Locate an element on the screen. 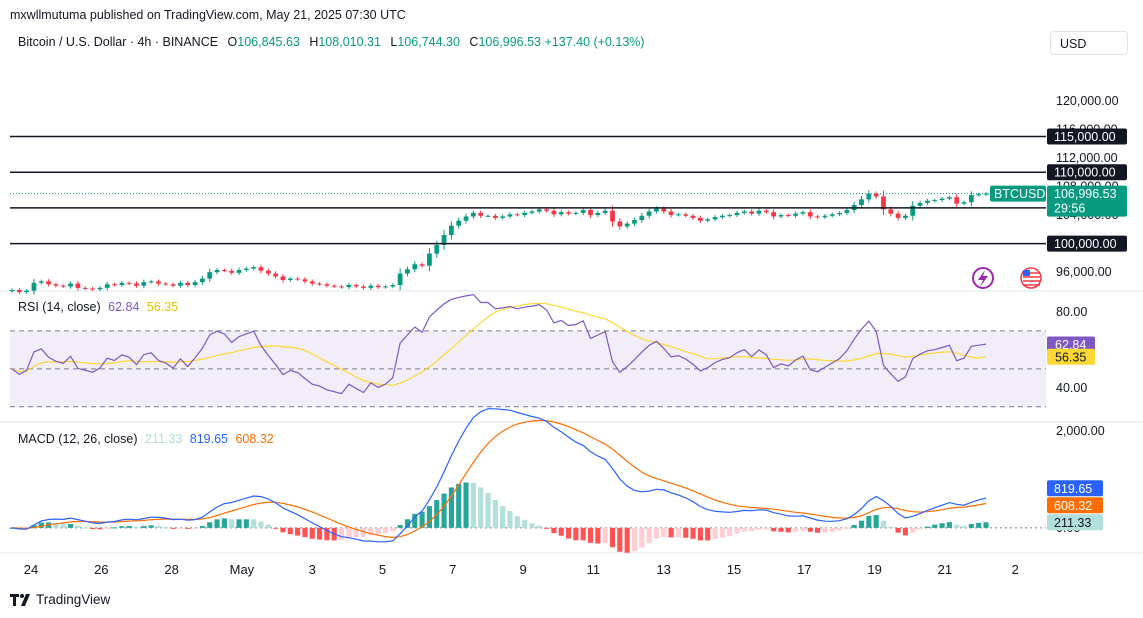  close-value: 106,996.53 is located at coordinates (509, 42).